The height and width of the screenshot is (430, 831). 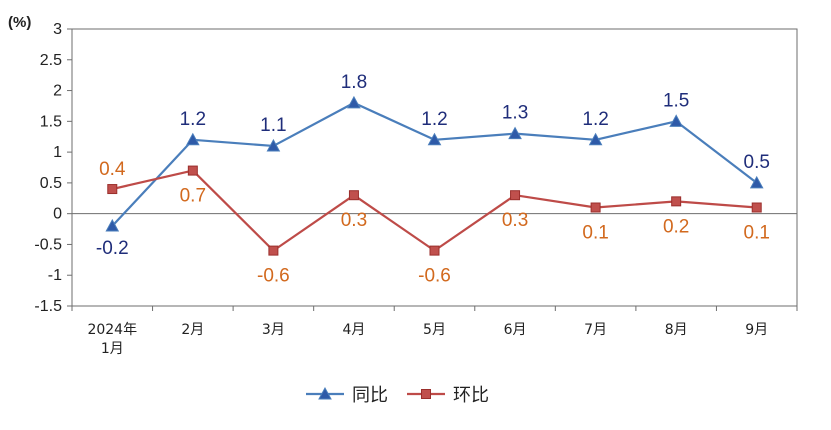 I want to click on data-label-yoy: 1.5, so click(x=676, y=100).